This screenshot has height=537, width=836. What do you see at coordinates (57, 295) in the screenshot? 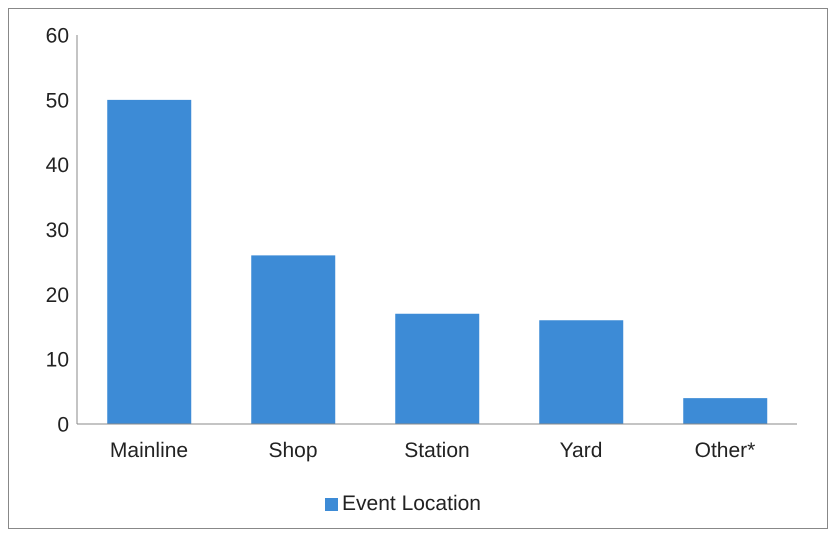
I see `y-tick-label: 20` at bounding box center [57, 295].